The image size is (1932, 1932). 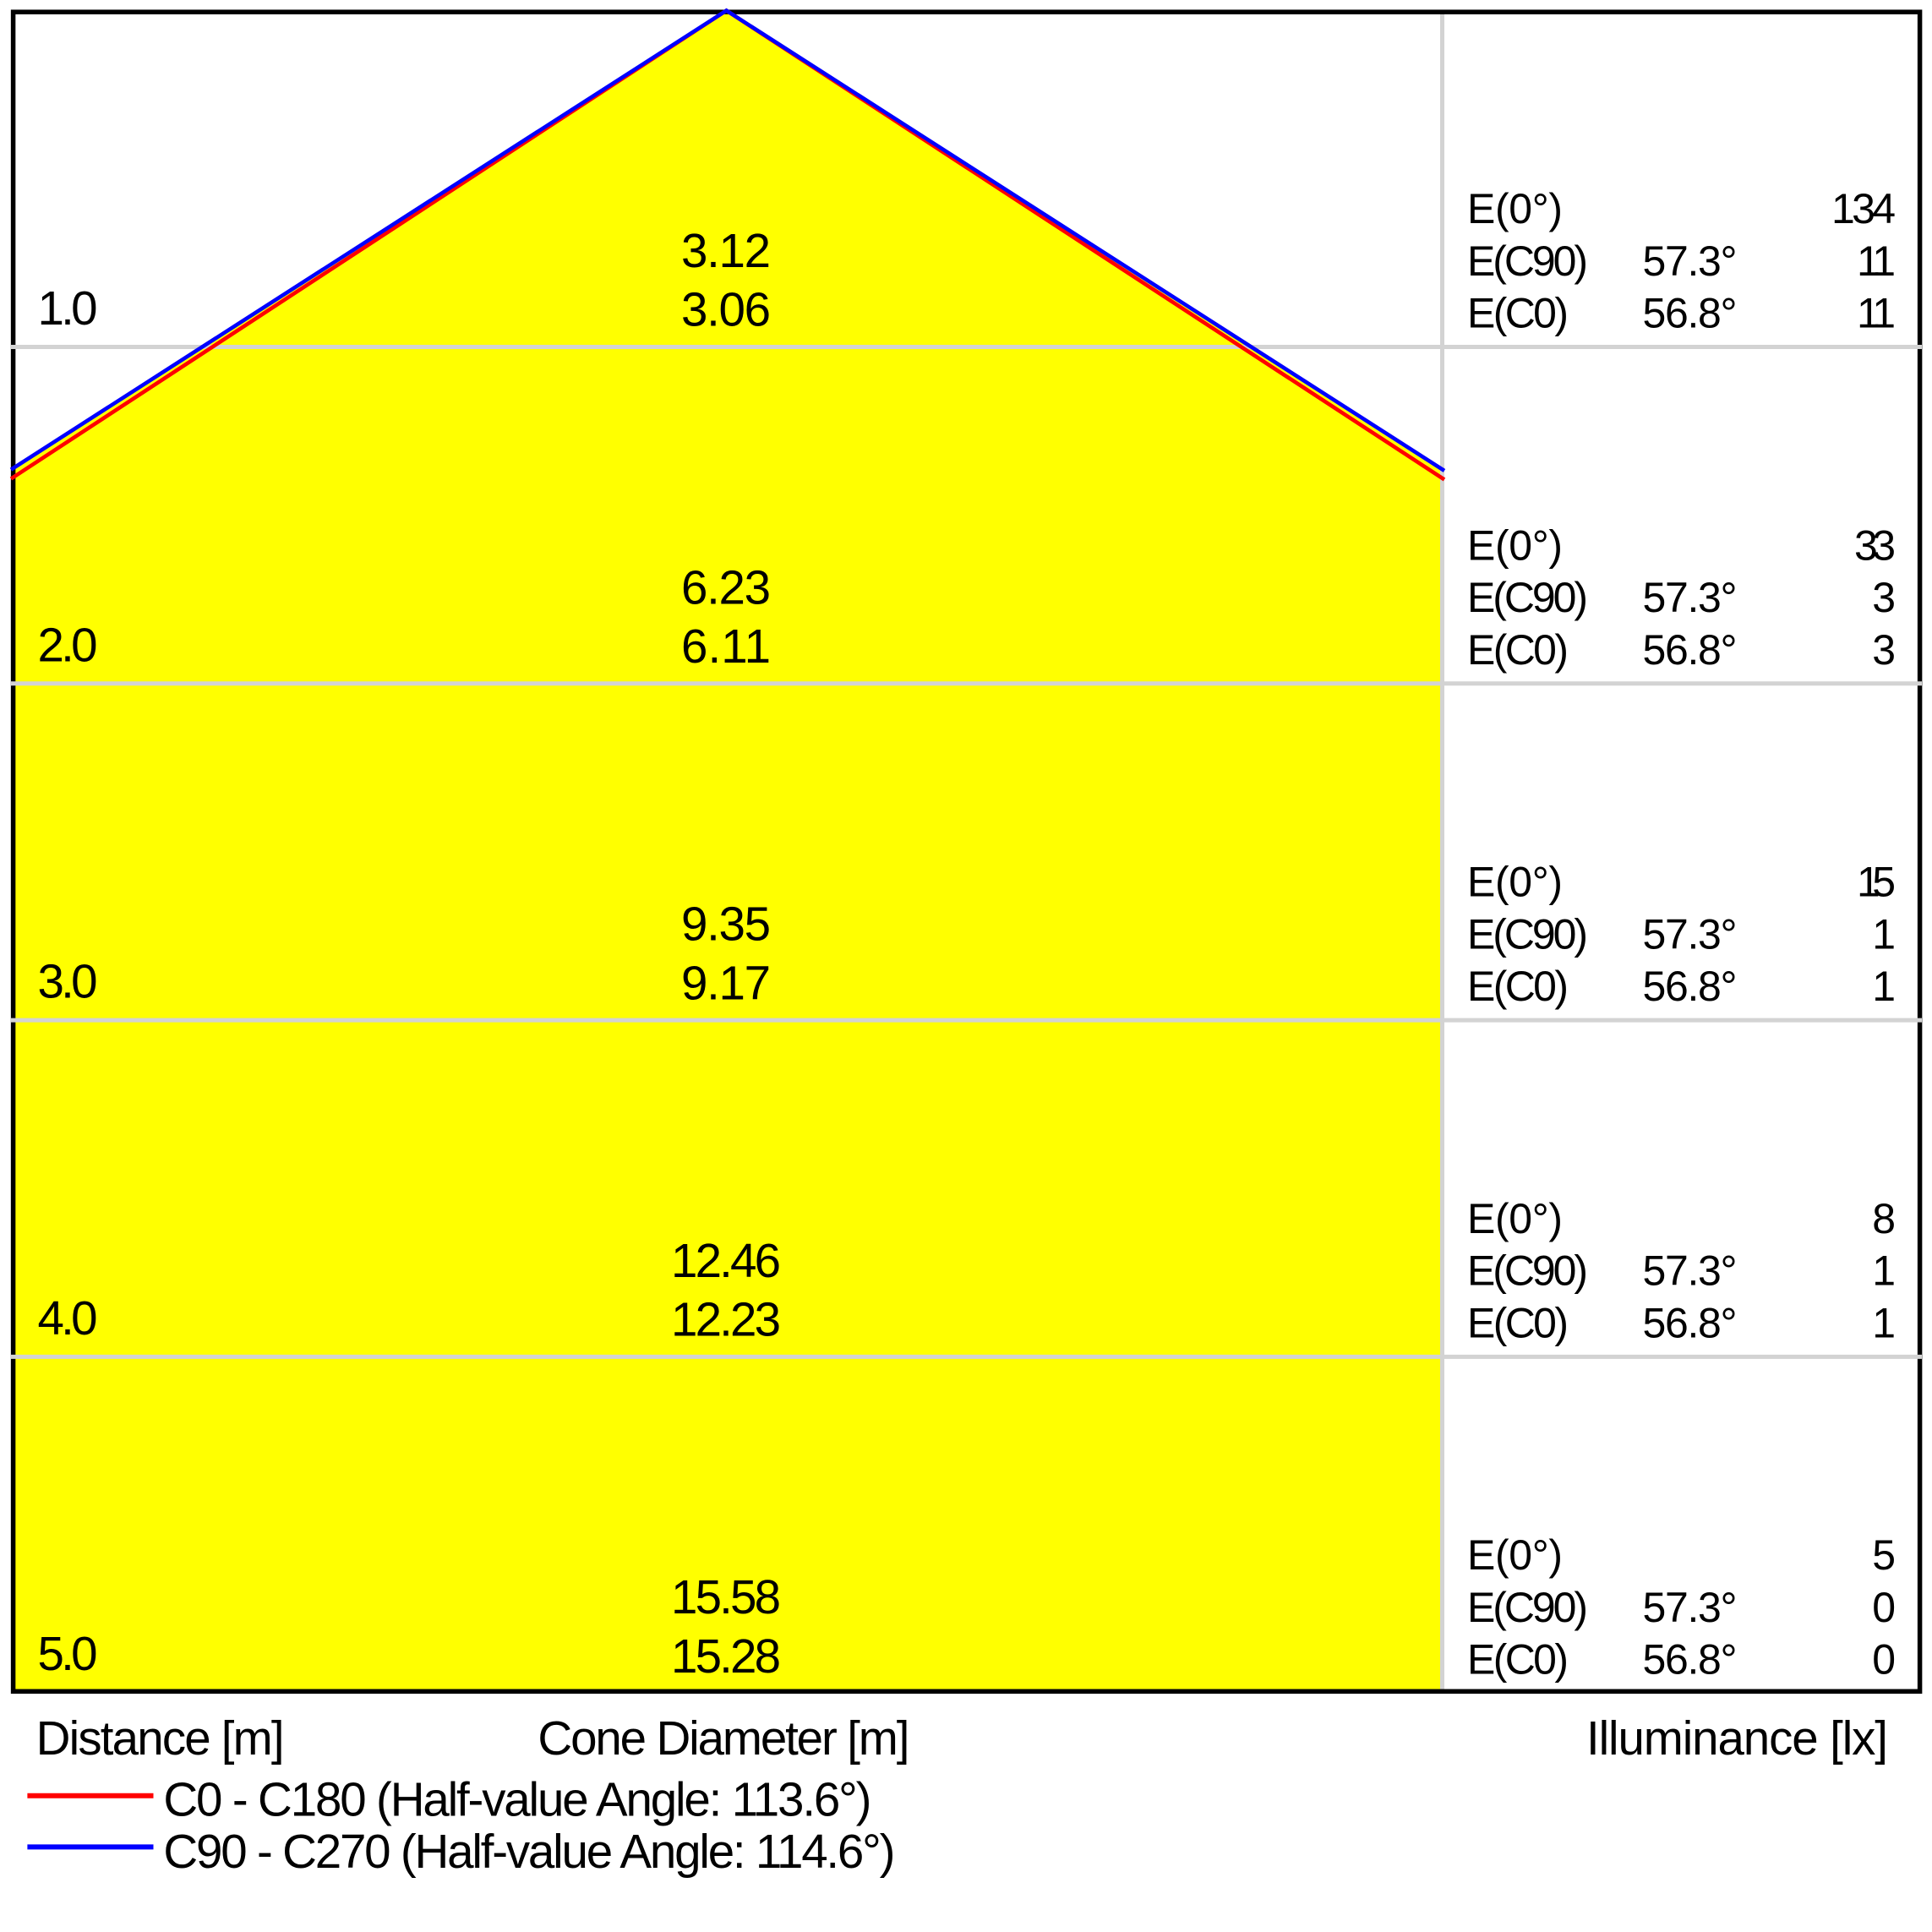 What do you see at coordinates (726, 1597) in the screenshot?
I see `svg-text: 15.58` at bounding box center [726, 1597].